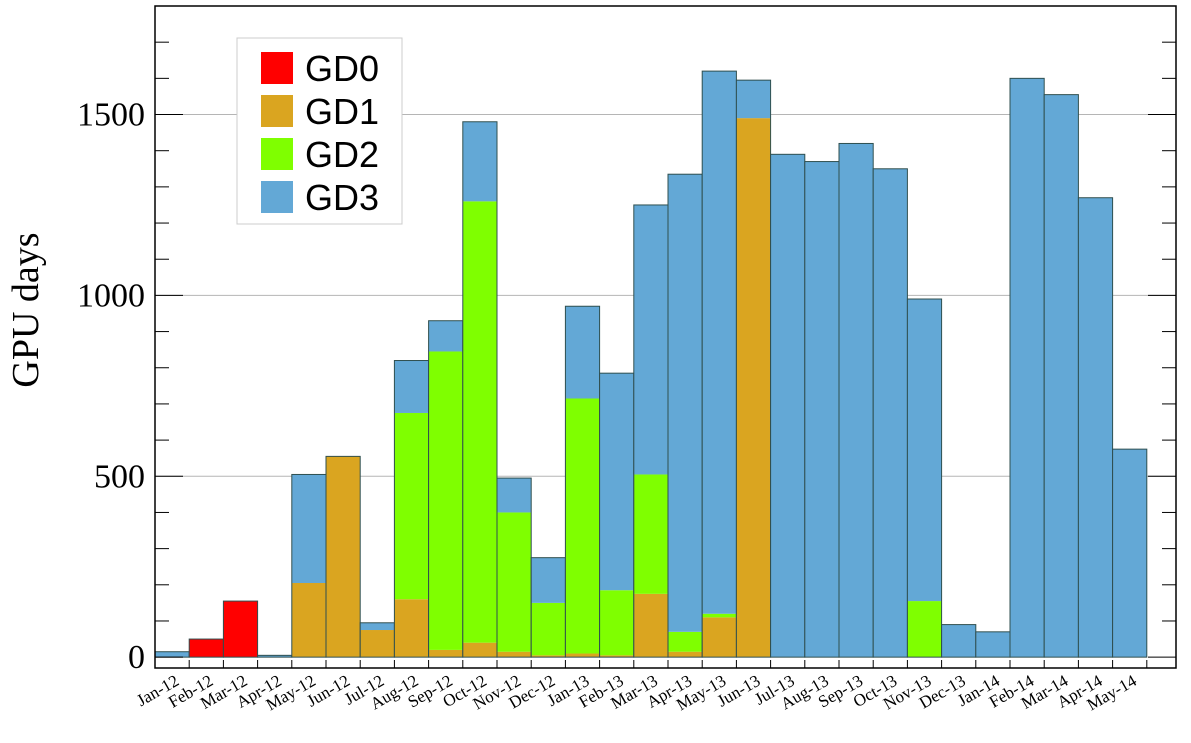 The image size is (1191, 743). I want to click on y-tick-label: 1500, so click(111, 115).